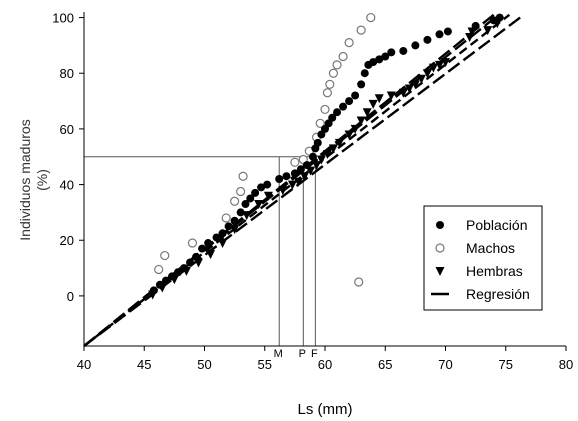  What do you see at coordinates (67, 129) in the screenshot?
I see `y-tick-label: 60` at bounding box center [67, 129].